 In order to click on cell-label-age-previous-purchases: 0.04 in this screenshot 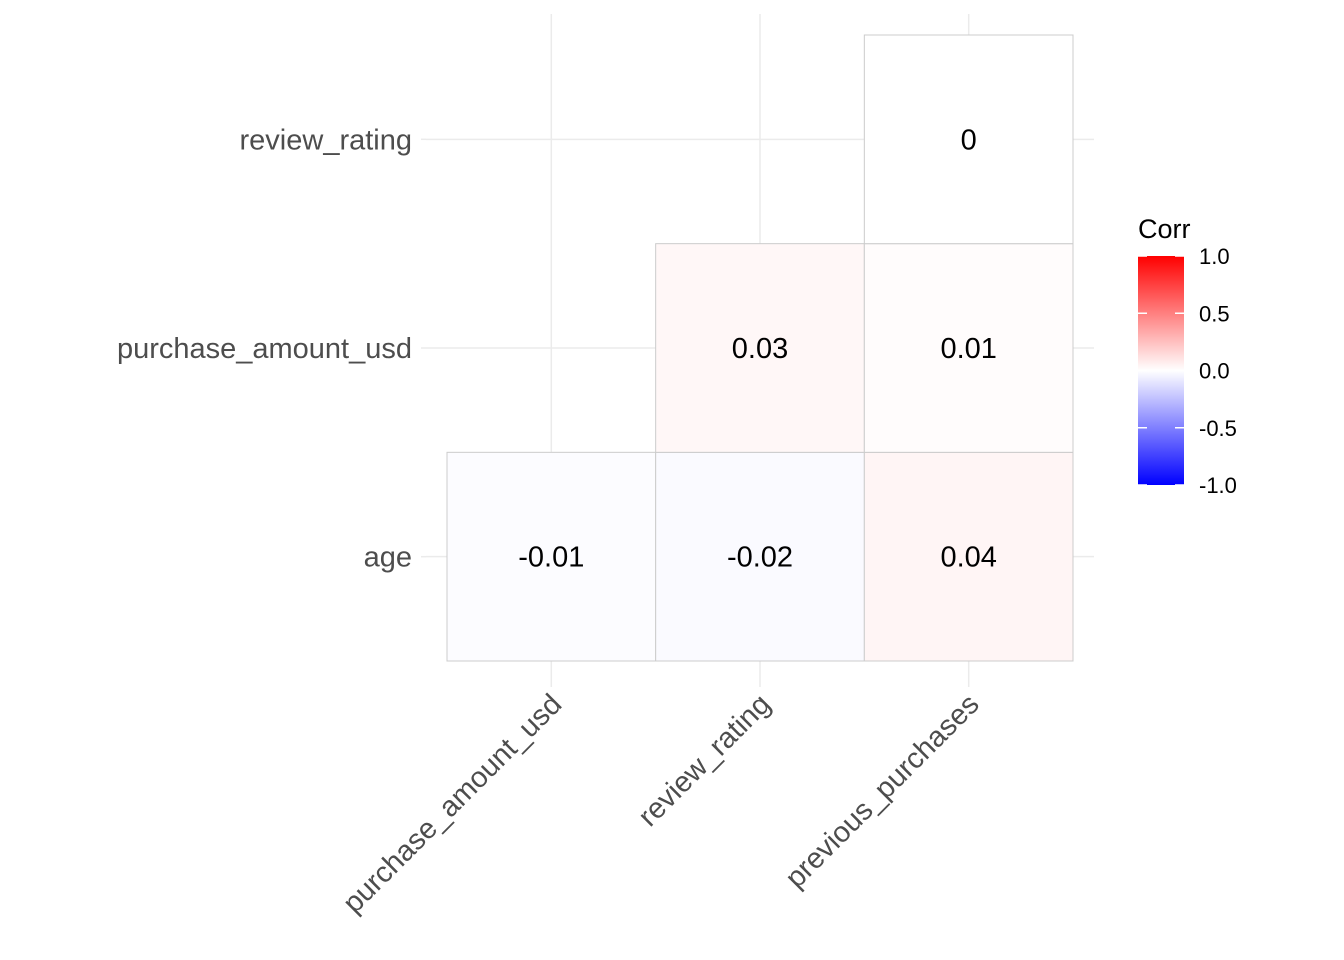, I will do `click(968, 558)`.